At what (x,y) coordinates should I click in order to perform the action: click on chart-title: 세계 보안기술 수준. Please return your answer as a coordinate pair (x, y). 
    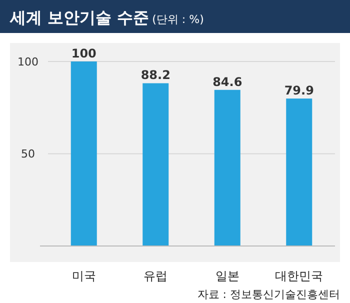
    Looking at the image, I should click on (80, 17).